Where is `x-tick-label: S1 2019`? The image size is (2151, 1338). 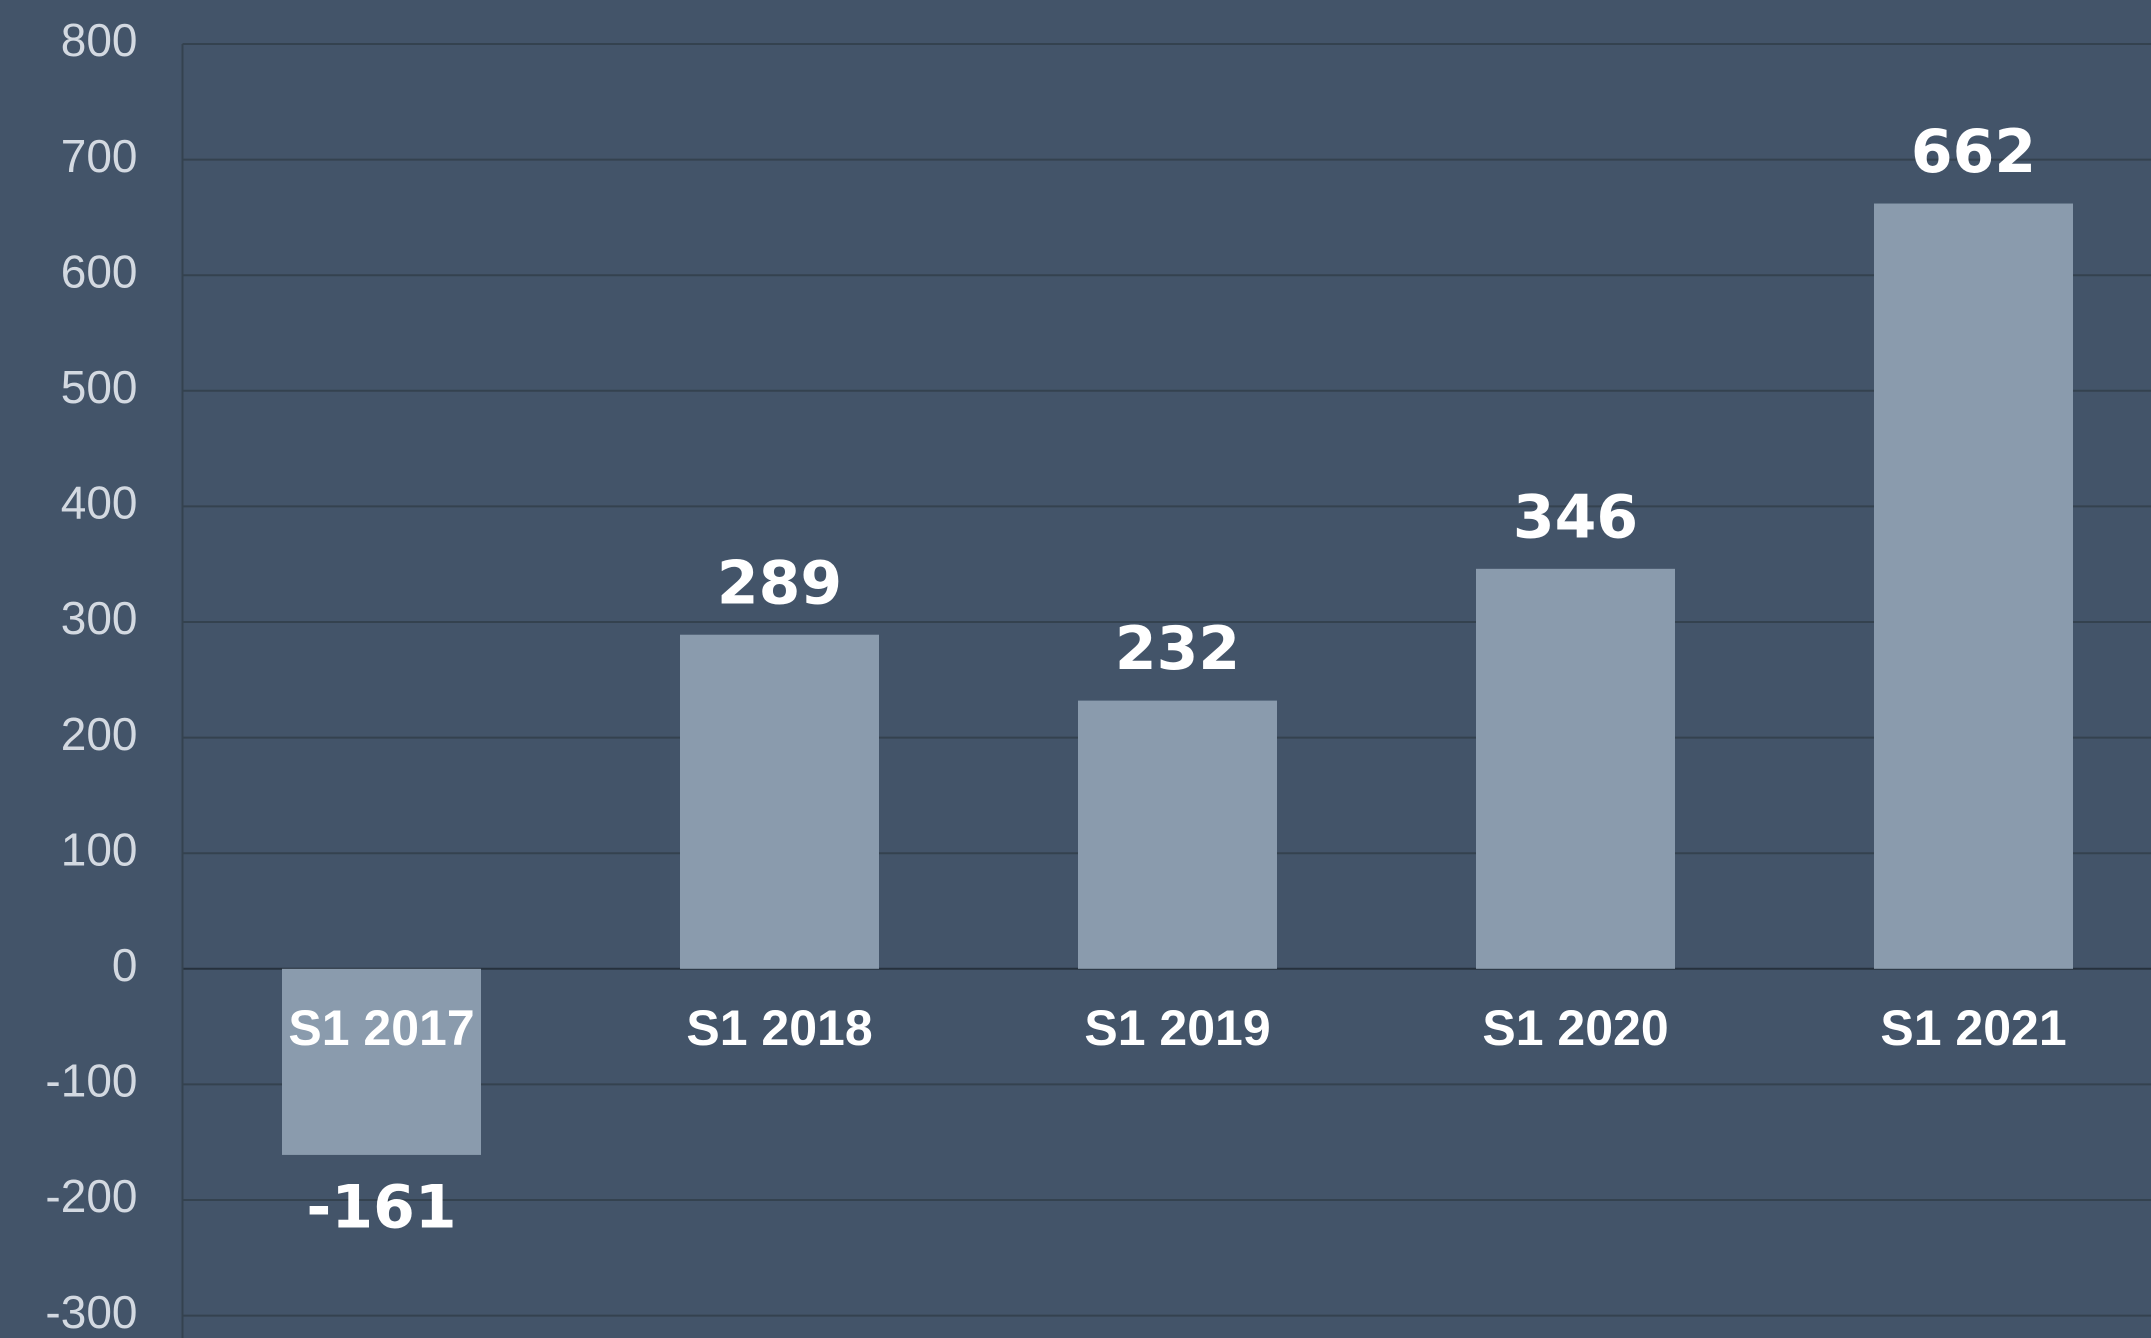
x-tick-label: S1 2019 is located at coordinates (1177, 1028).